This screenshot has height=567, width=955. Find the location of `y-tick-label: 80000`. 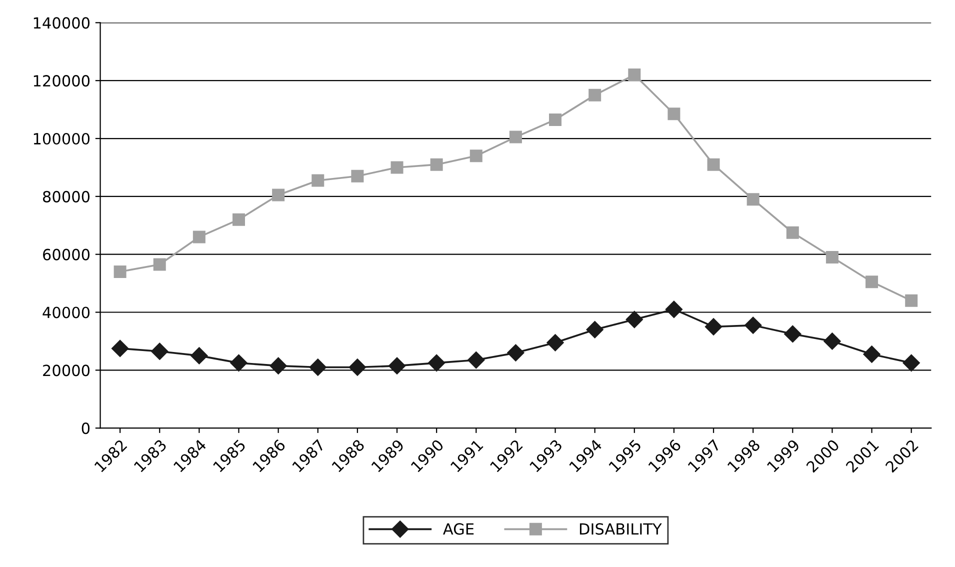

y-tick-label: 80000 is located at coordinates (66, 196).